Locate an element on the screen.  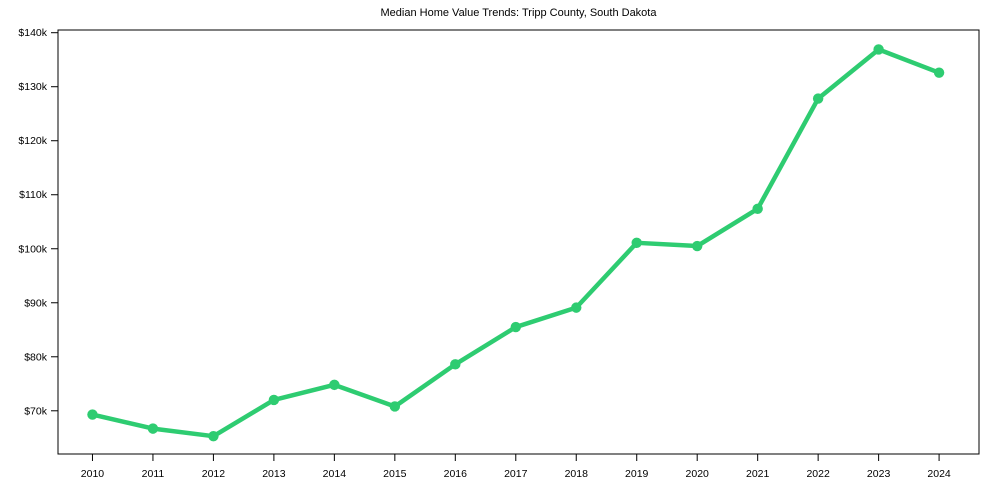
x-tick-label: 2018 is located at coordinates (577, 474).